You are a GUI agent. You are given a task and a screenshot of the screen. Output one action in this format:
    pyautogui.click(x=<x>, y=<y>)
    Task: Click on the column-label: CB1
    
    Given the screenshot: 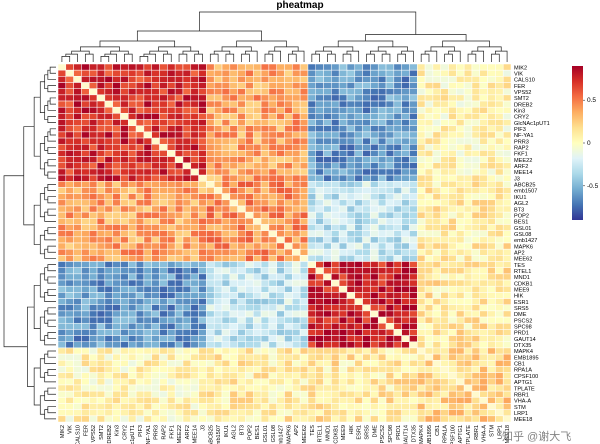 What is the action you would take?
    pyautogui.click(x=438, y=430)
    